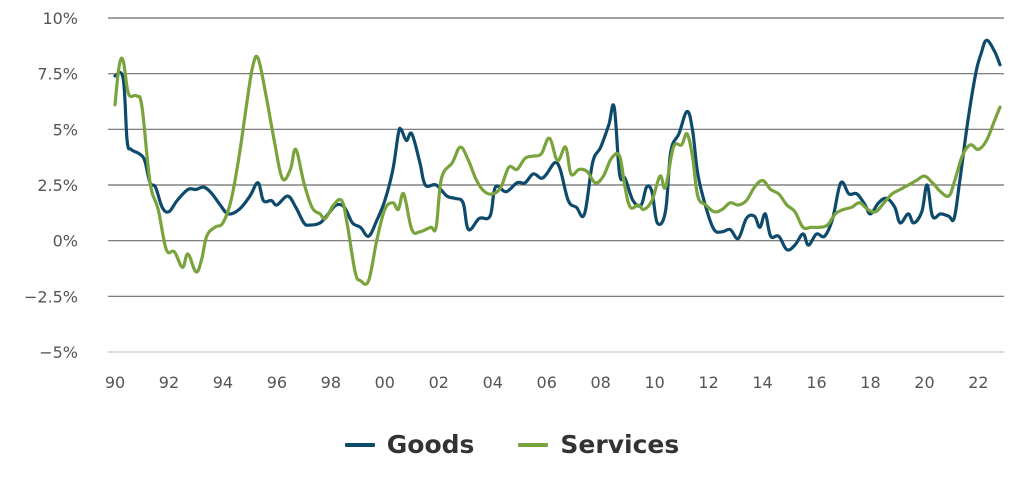 The width and height of the screenshot is (1024, 501). Describe the element at coordinates (439, 382) in the screenshot. I see `x-tick-label: 02` at that location.